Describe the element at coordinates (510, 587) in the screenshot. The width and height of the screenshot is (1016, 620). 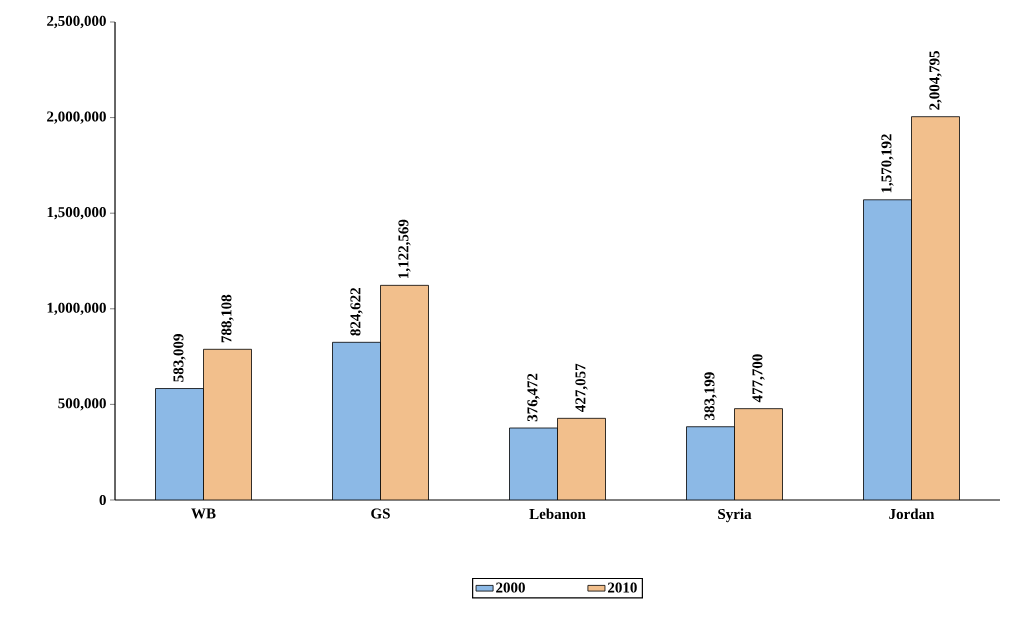
I see `legend-label: 2000` at that location.